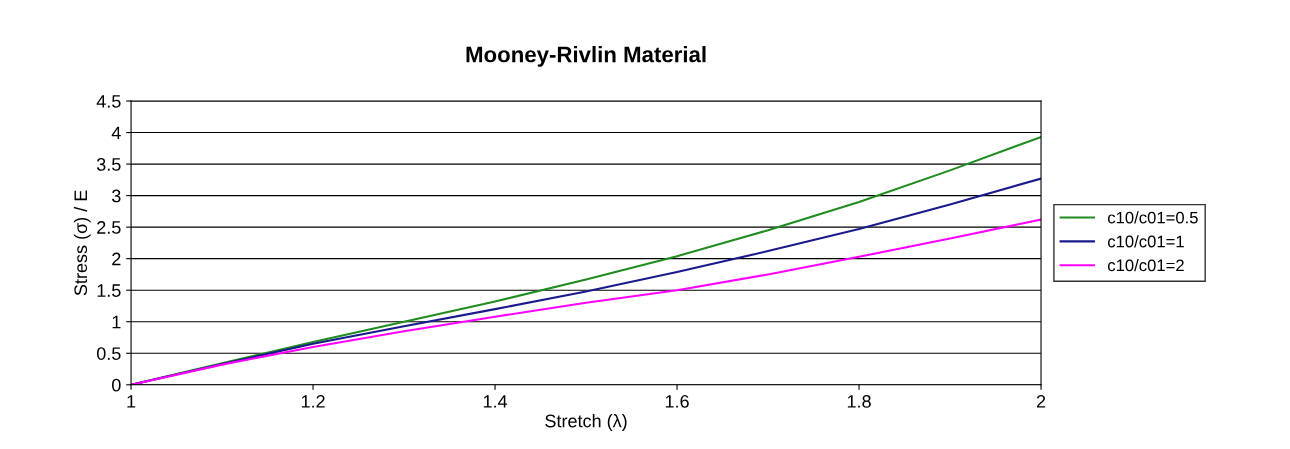 Image resolution: width=1290 pixels, height=449 pixels. Describe the element at coordinates (1145, 265) in the screenshot. I see `legend-label: c10/c01=2` at that location.